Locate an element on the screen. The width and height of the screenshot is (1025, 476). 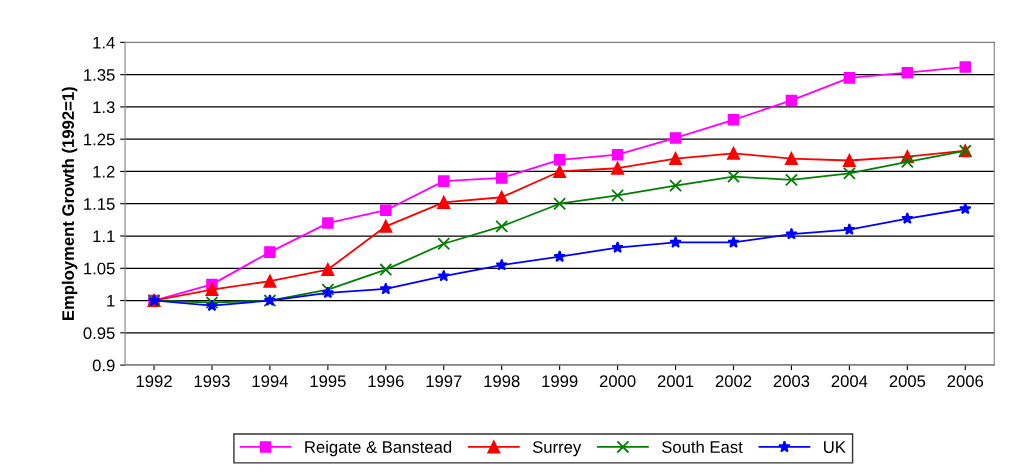
x-tick-label: 1999 is located at coordinates (560, 381).